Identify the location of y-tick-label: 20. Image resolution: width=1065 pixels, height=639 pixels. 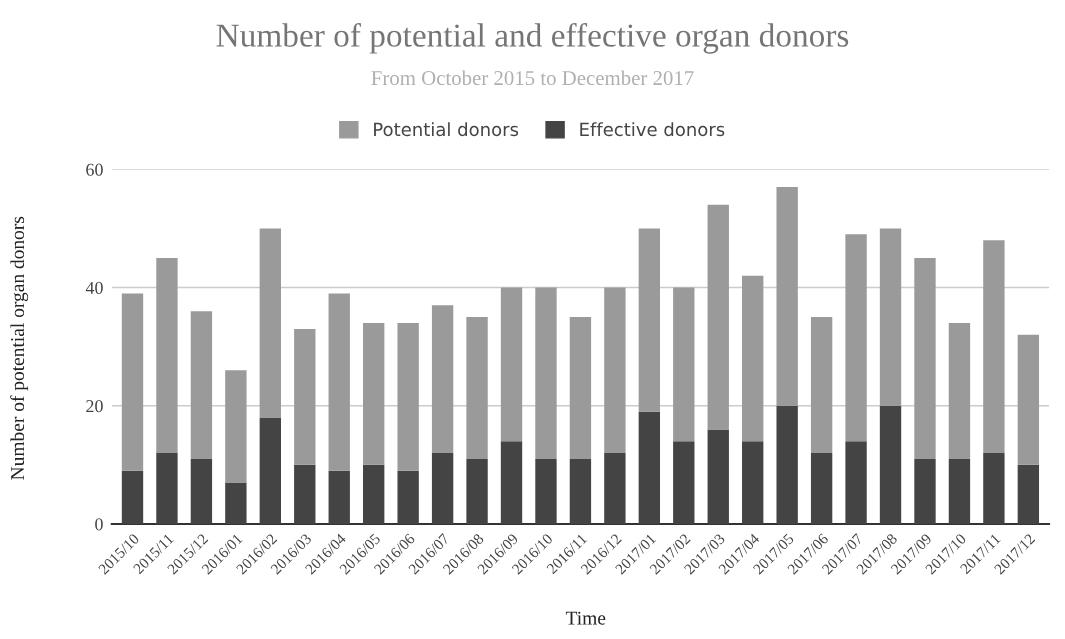
(94, 406).